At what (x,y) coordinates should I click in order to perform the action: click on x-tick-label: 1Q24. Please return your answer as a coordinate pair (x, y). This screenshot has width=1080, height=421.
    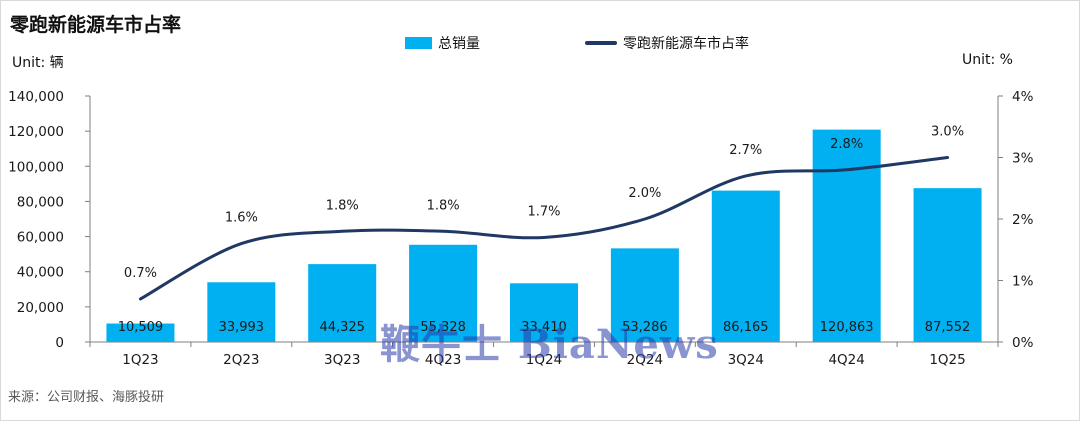
    Looking at the image, I should click on (544, 360).